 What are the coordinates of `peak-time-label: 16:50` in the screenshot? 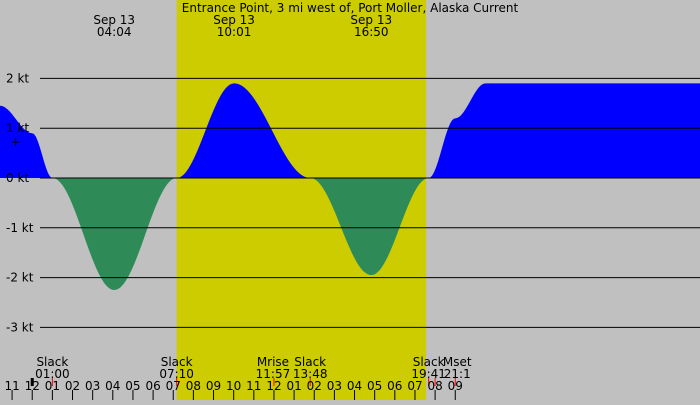 It's located at (371, 32).